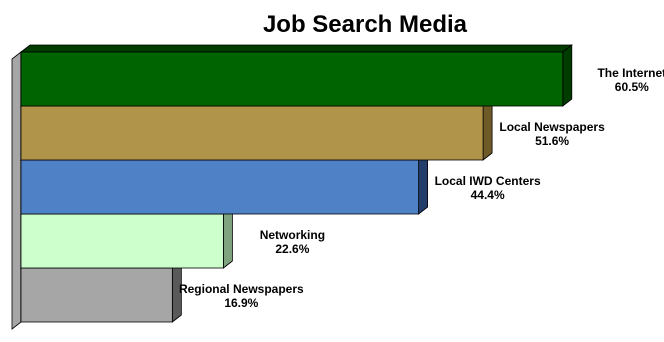 This screenshot has height=342, width=664. I want to click on wall-depth-face, so click(16, 190).